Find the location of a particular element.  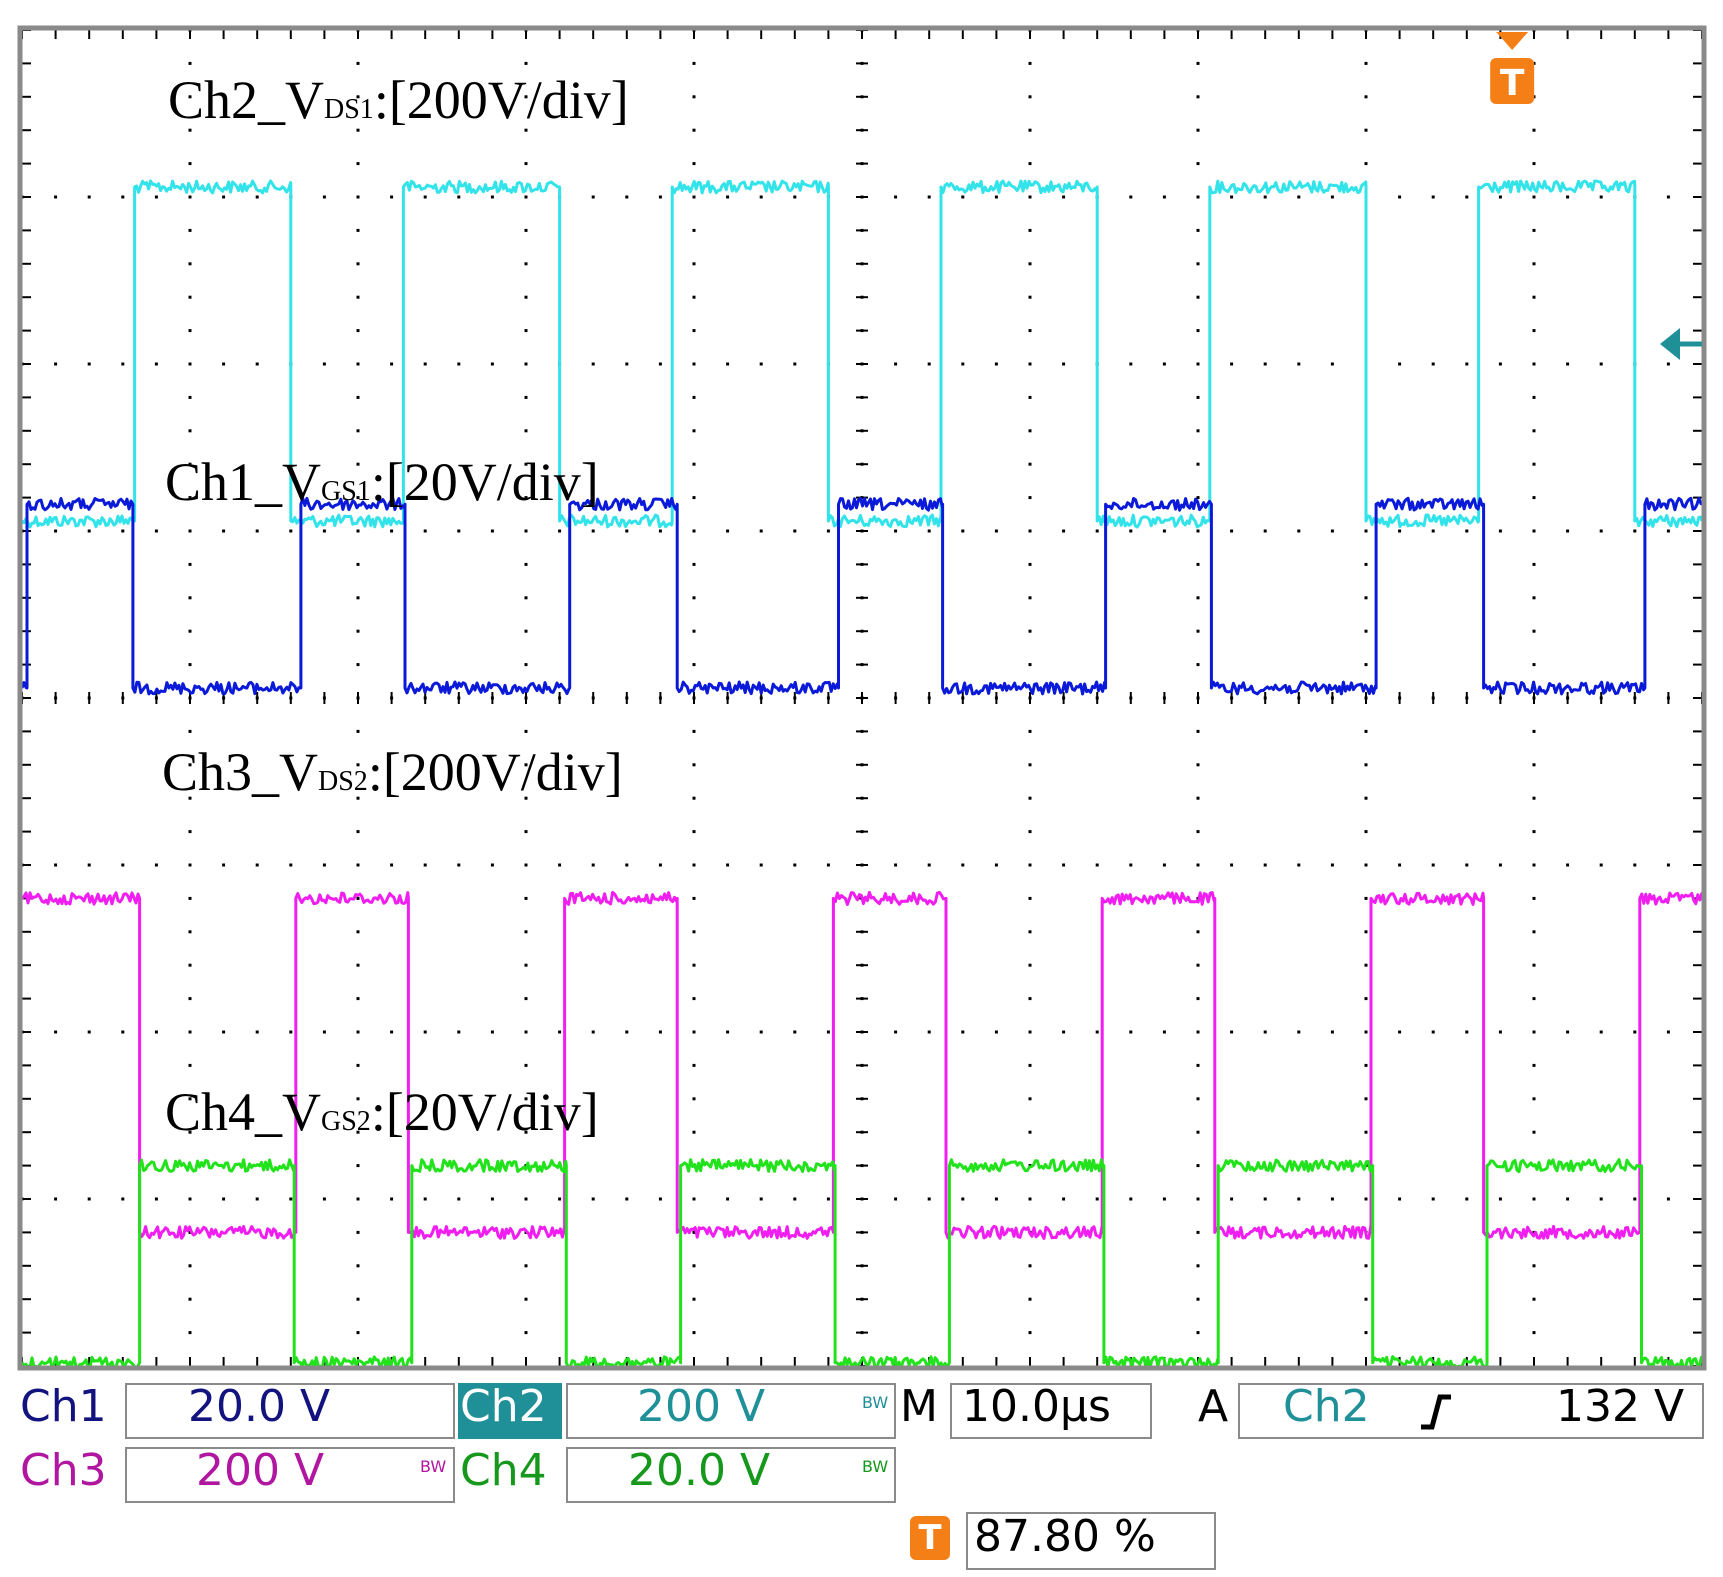

ch1-waveform is located at coordinates (861, 596).